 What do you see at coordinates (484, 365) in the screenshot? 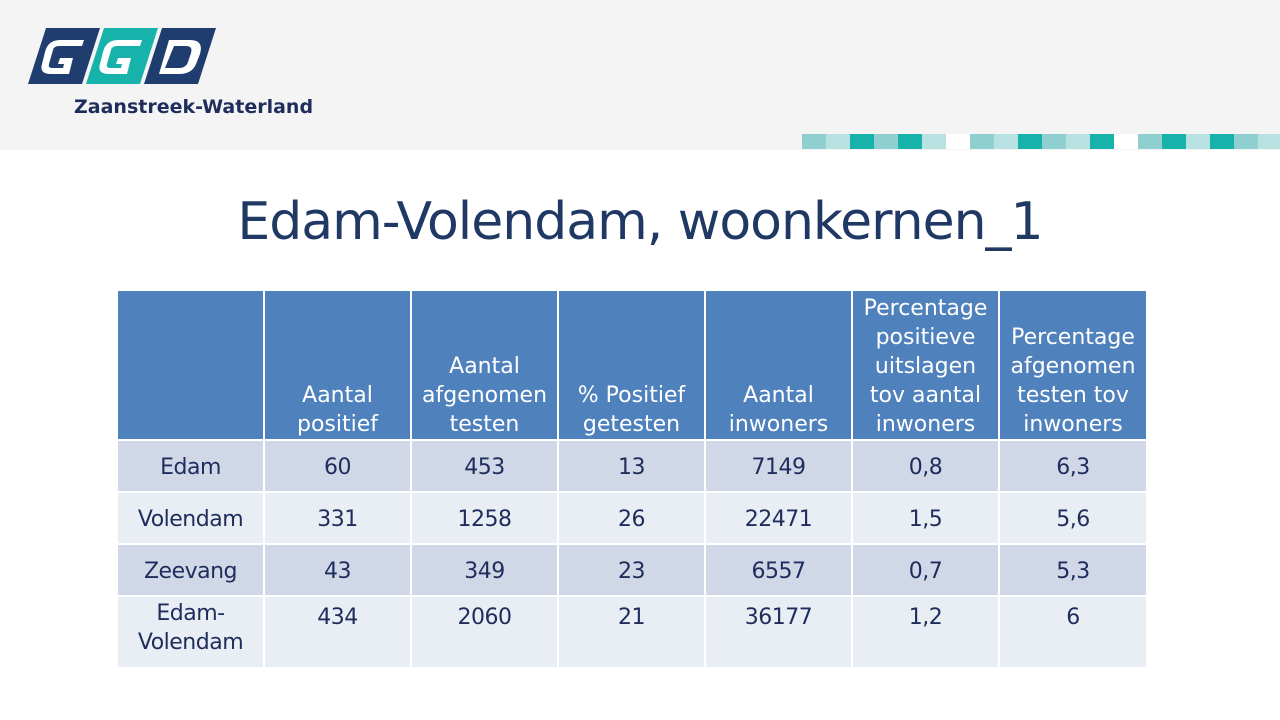
I see `header-aantal-afgenomen-testen: Aantal afgenomen testen` at bounding box center [484, 365].